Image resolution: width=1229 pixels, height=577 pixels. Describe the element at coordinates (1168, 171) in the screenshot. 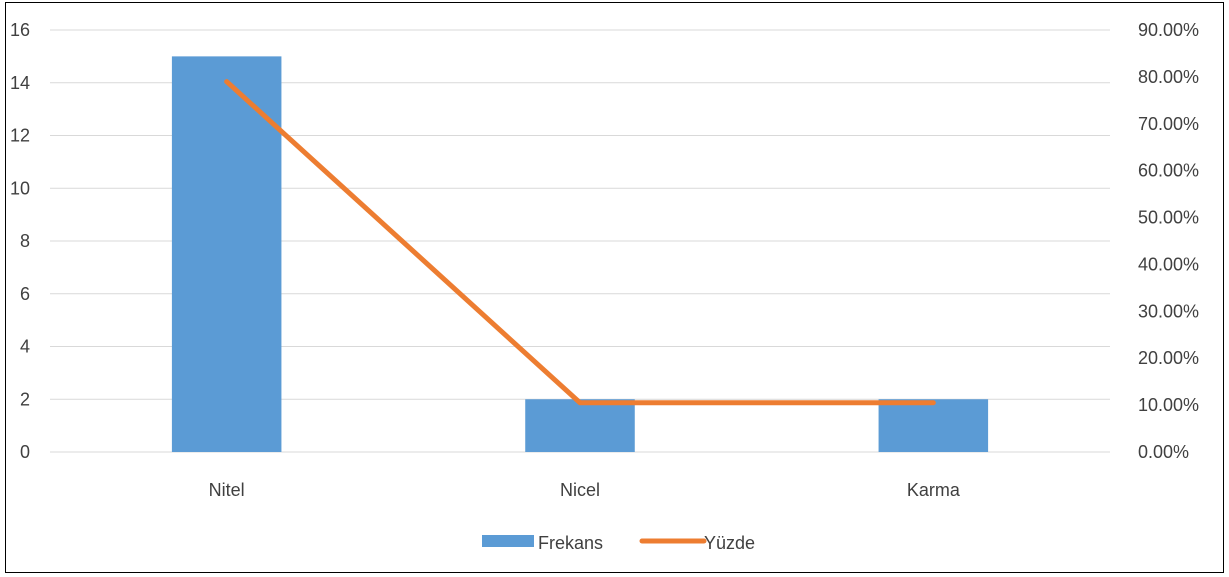

I see `right-axis-tick-label: 60.00%` at that location.